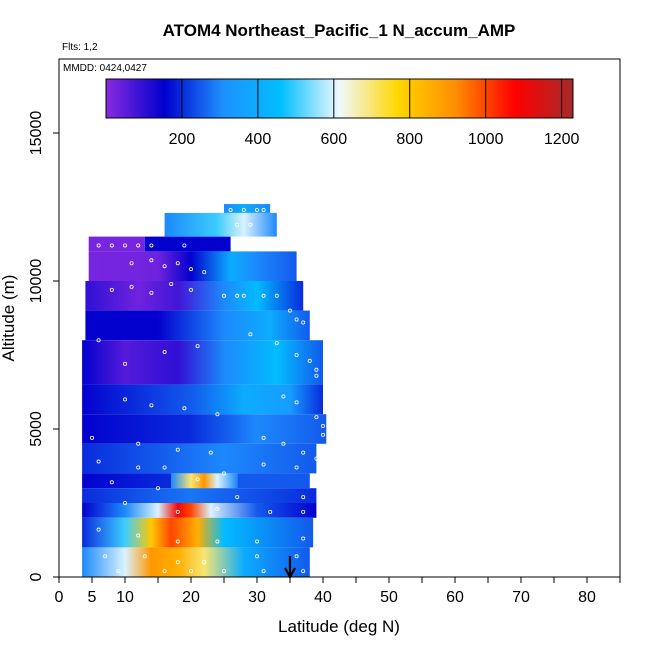  What do you see at coordinates (36, 576) in the screenshot?
I see `y-tick-label: 0` at bounding box center [36, 576].